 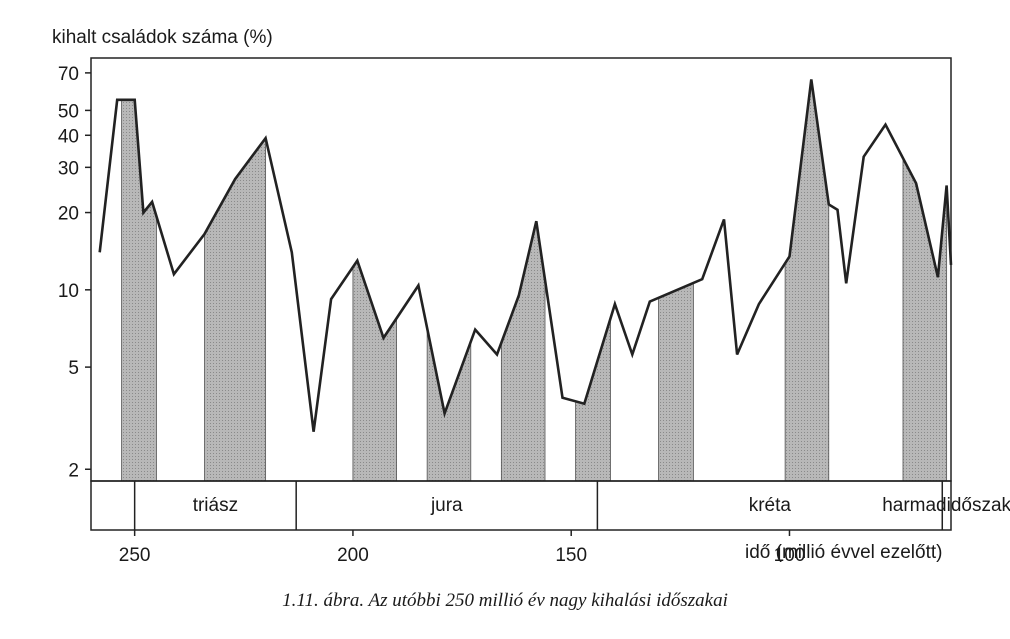 What do you see at coordinates (353, 555) in the screenshot?
I see `x-tick-label: 200` at bounding box center [353, 555].